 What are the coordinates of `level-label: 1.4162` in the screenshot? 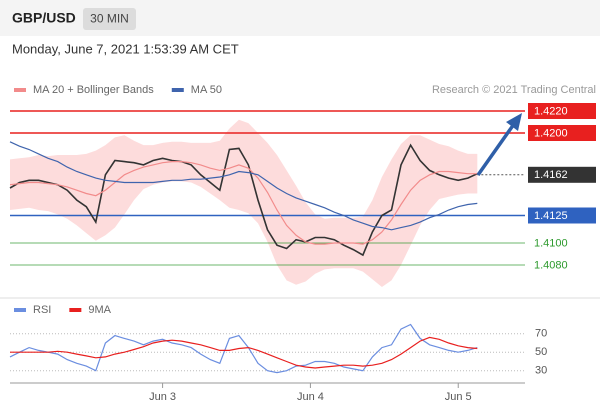 It's located at (551, 175).